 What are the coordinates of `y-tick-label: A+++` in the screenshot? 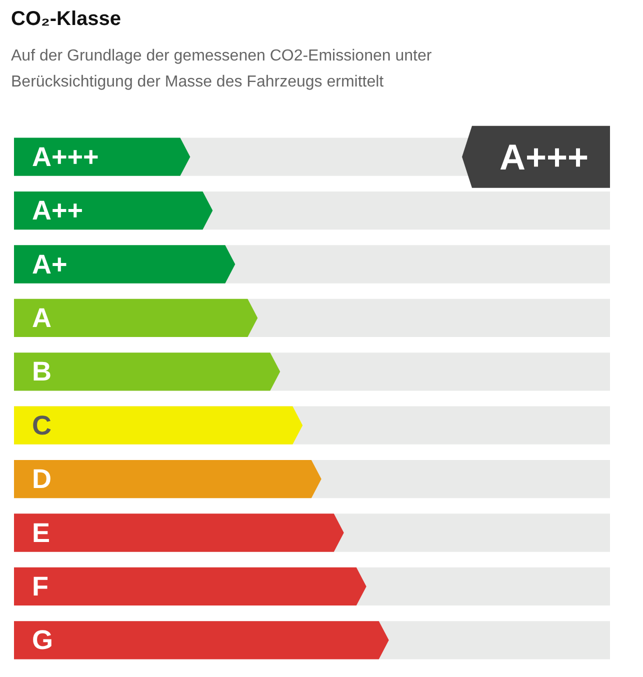 It's located at (65, 157).